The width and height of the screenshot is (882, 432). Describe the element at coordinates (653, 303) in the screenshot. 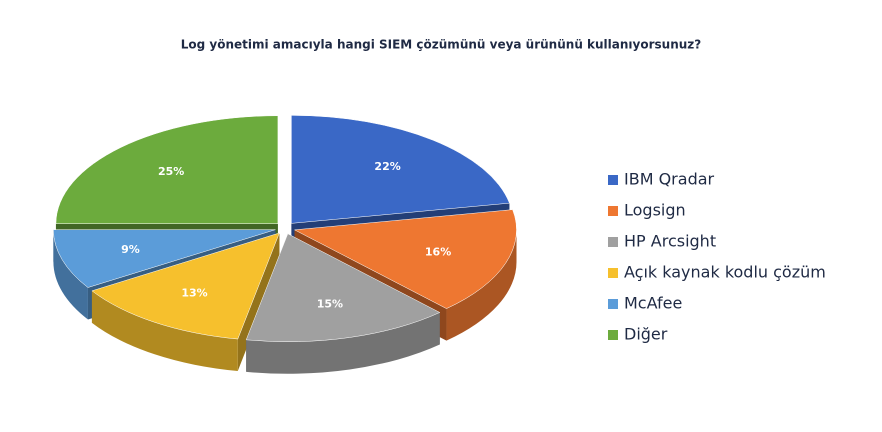

I see `legend-label: McAfee` at that location.